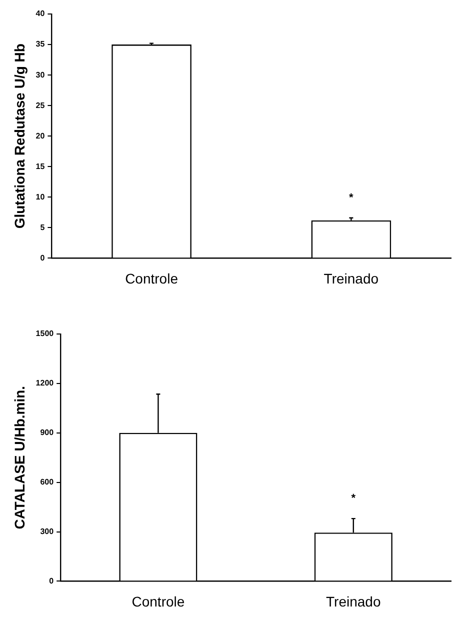 The image size is (461, 623). What do you see at coordinates (43, 227) in the screenshot?
I see `y-tick-label: 5` at bounding box center [43, 227].